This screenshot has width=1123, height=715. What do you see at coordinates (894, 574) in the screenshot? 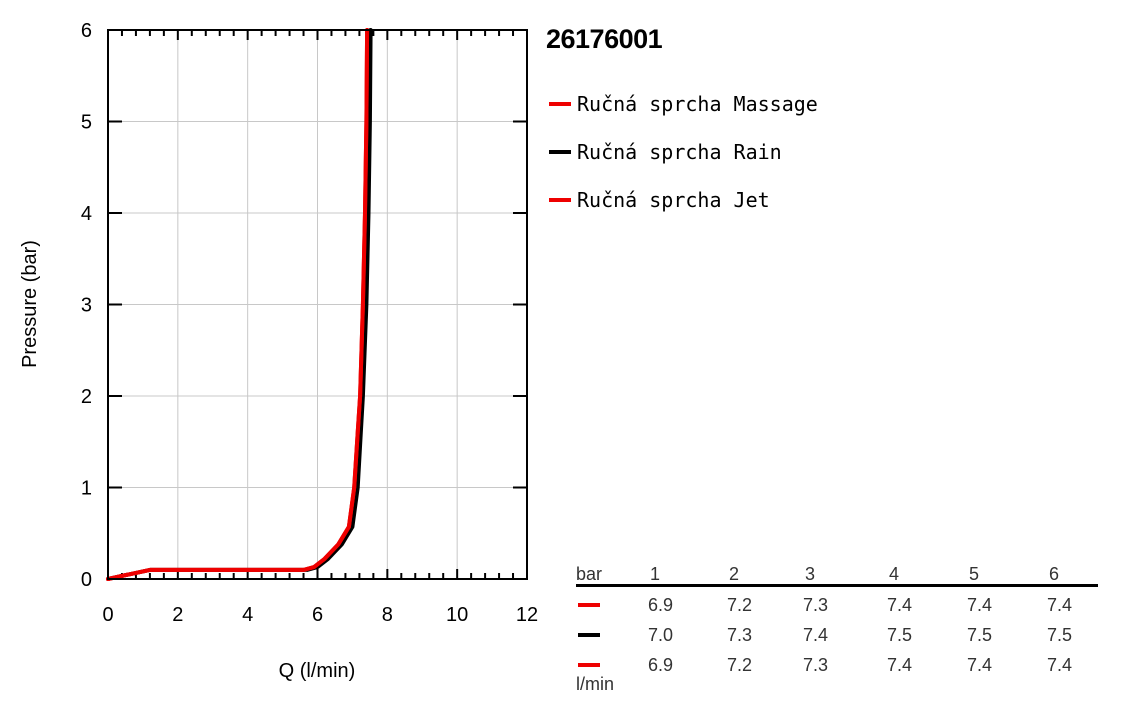
I see `table-header-pressure: 4` at bounding box center [894, 574].